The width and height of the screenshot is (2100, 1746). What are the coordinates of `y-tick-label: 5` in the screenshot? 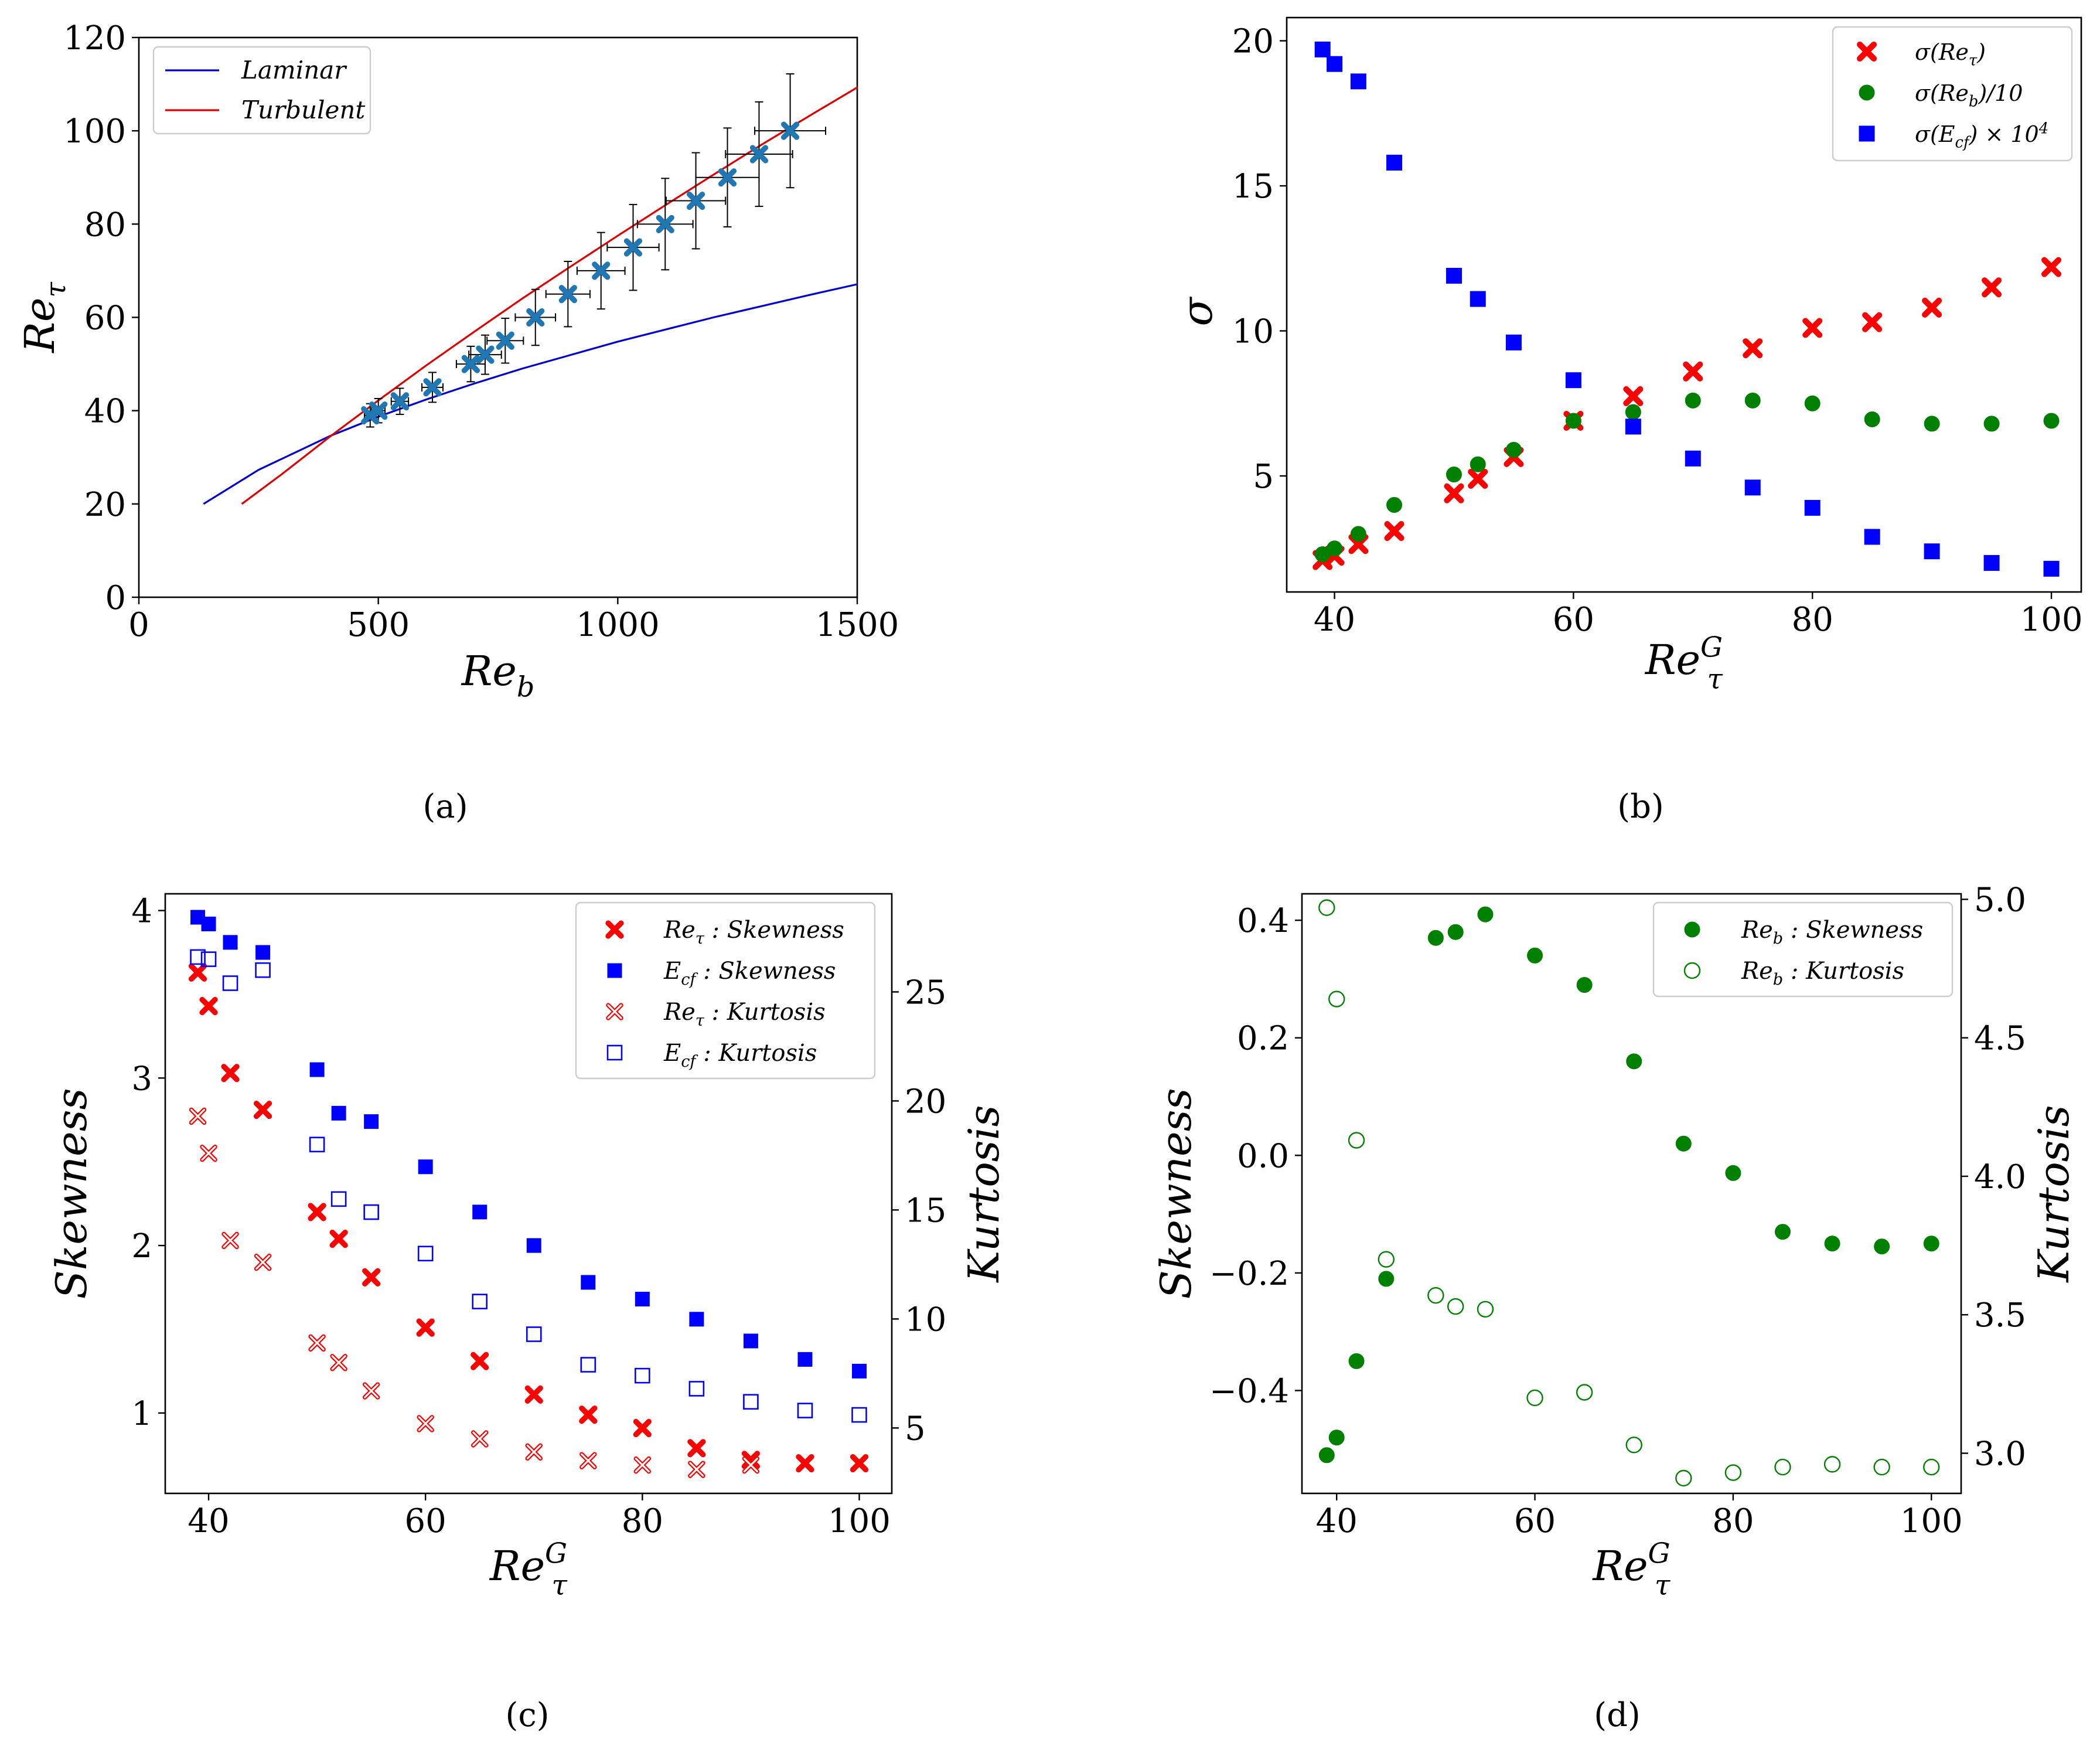 It's located at (1263, 477).